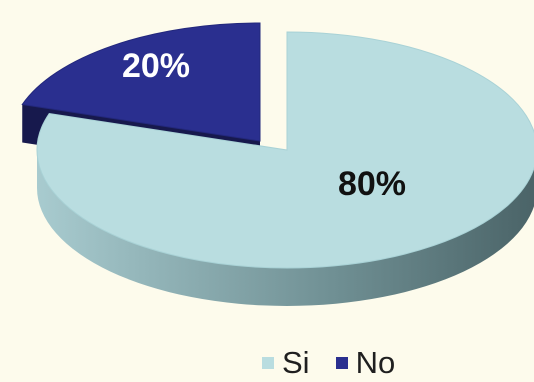 The image size is (534, 382). I want to click on data-label-no: 20%, so click(156, 66).